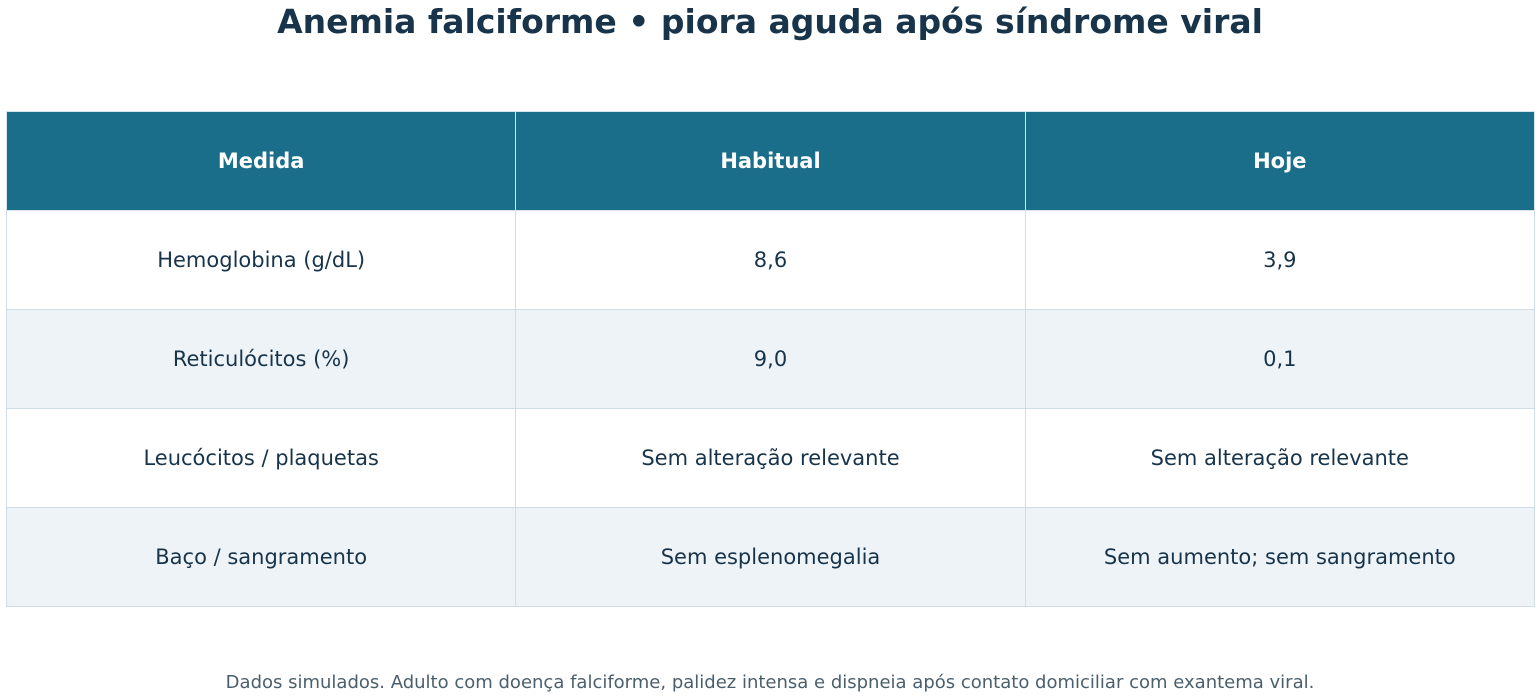 The height and width of the screenshot is (700, 1540). Describe the element at coordinates (261, 359) in the screenshot. I see `table-cell: Reticulócitos (%)` at that location.